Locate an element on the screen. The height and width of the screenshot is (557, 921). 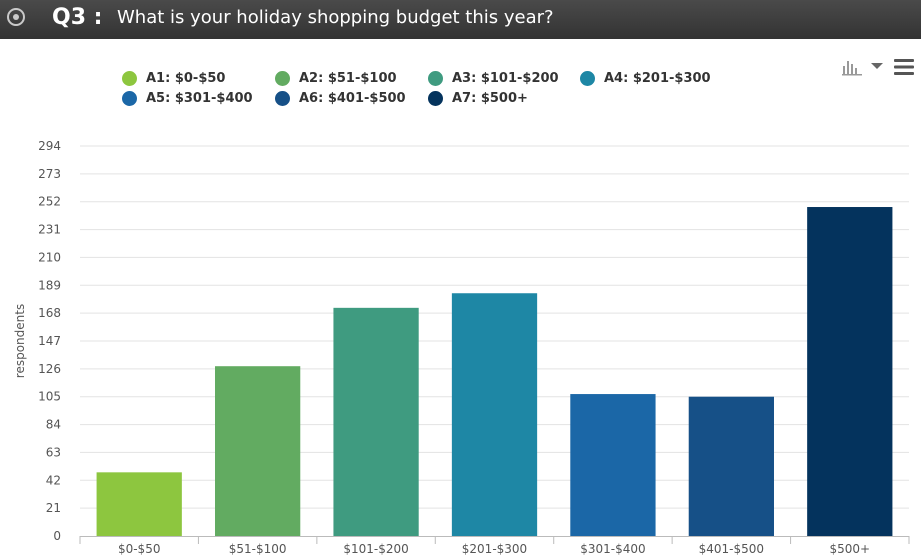
x-tick-label: $301-$400 is located at coordinates (612, 549).